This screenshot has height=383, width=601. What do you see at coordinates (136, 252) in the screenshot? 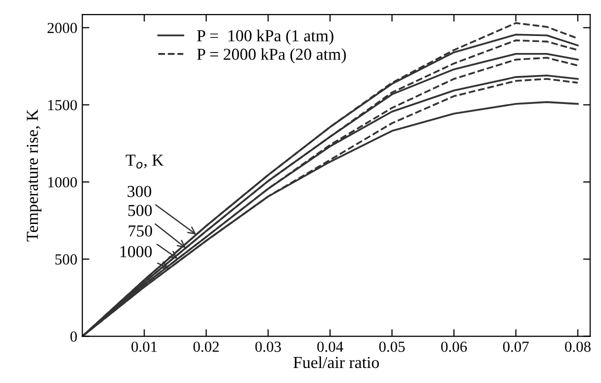
I see `annotation: 1000` at bounding box center [136, 252].